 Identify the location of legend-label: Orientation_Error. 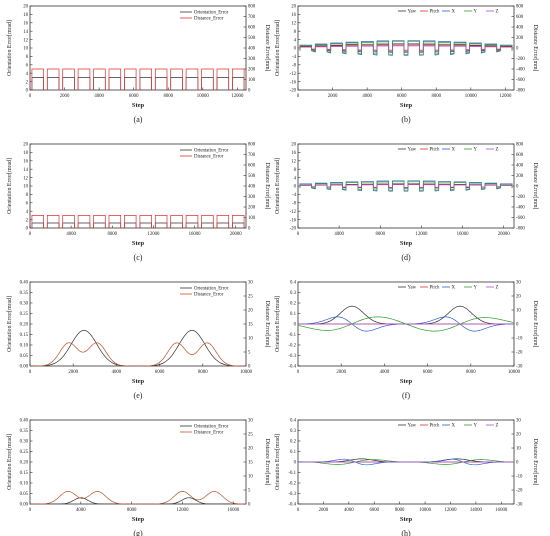
(211, 13).